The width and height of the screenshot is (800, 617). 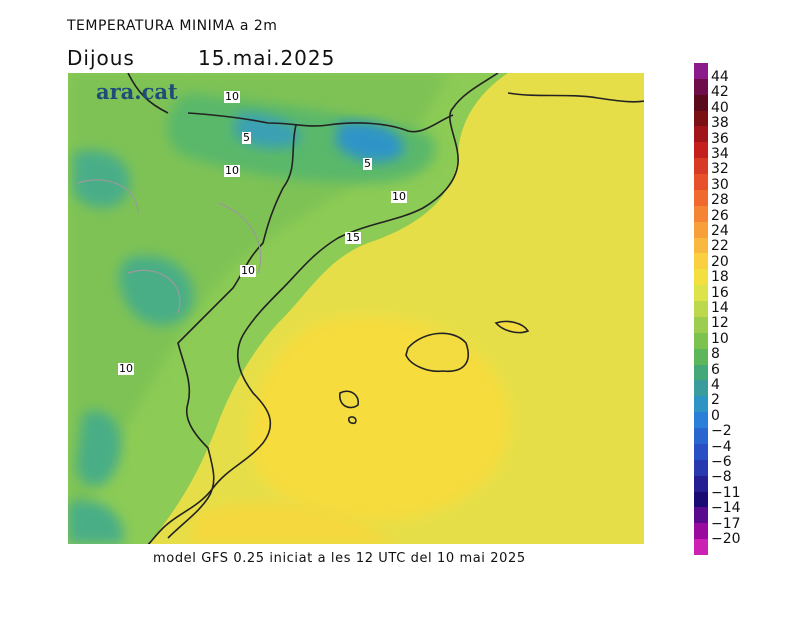 I want to click on cool-spot-northwest, so click(x=101, y=179).